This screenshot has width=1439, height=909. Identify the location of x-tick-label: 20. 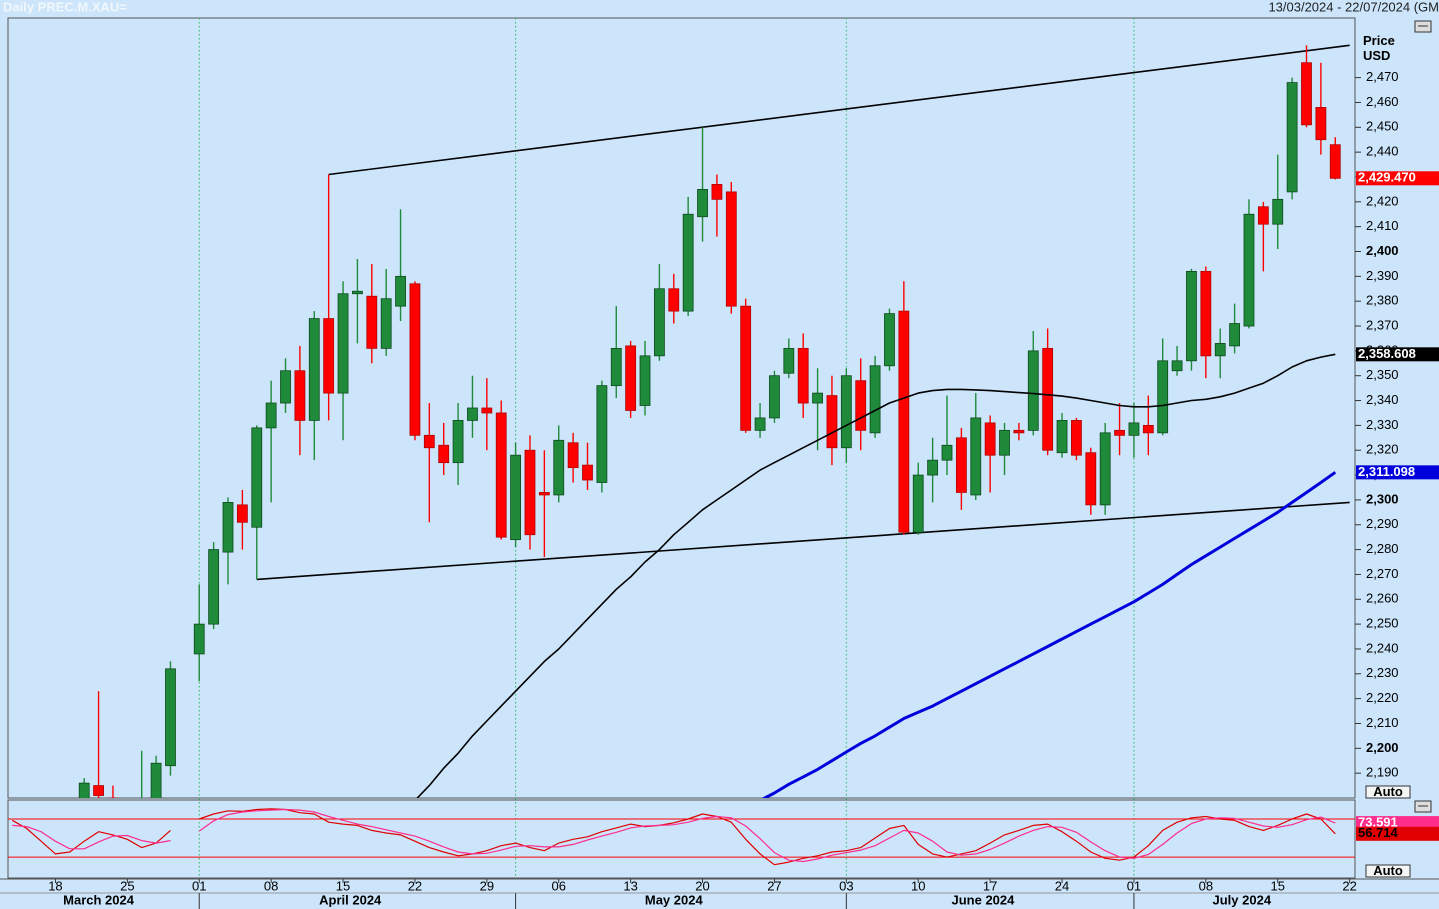
(702, 885).